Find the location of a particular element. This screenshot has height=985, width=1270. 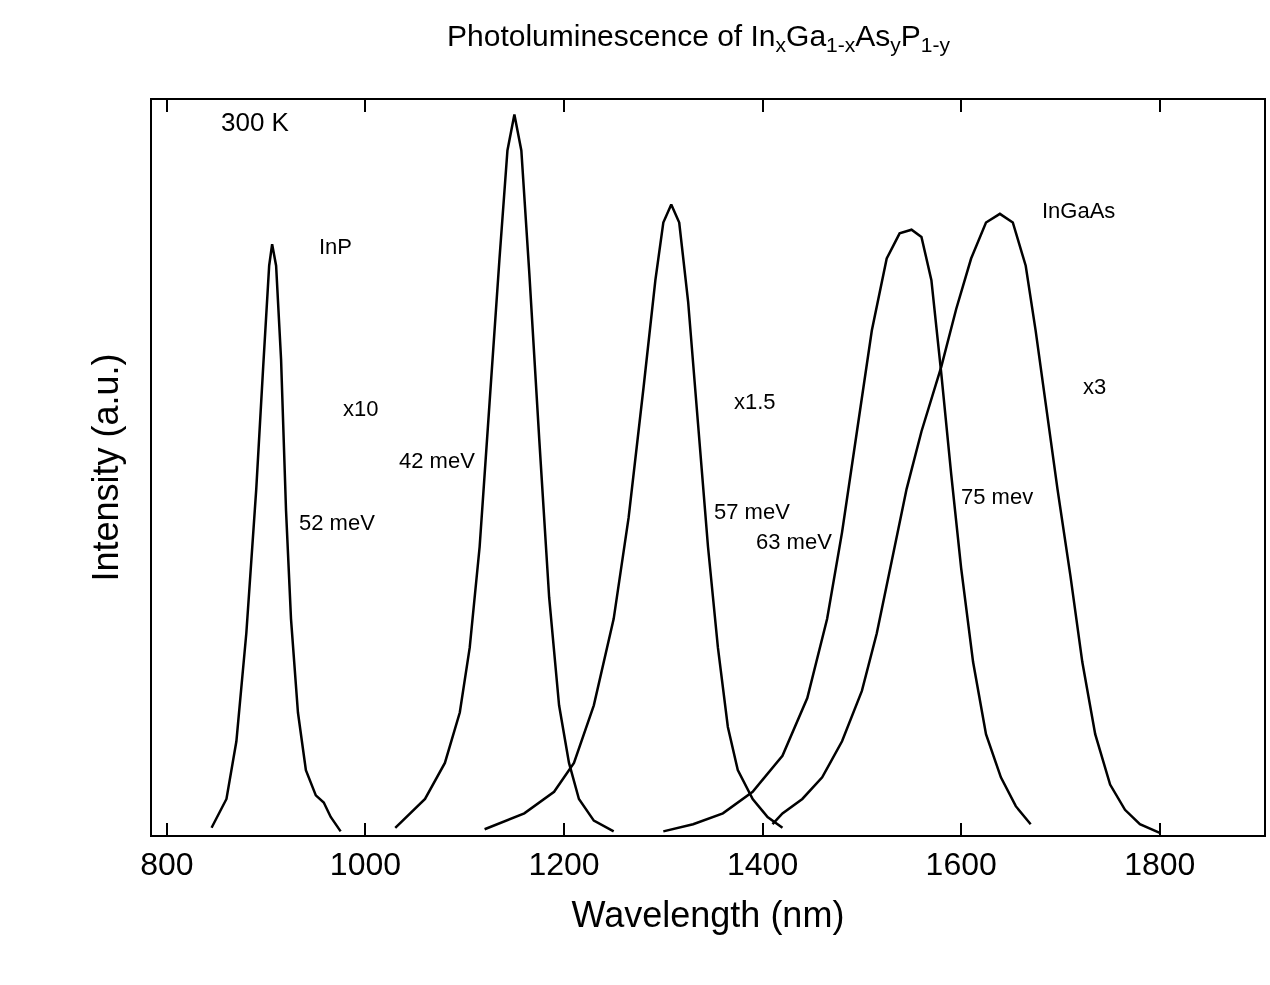

annotation: x10 is located at coordinates (361, 408).